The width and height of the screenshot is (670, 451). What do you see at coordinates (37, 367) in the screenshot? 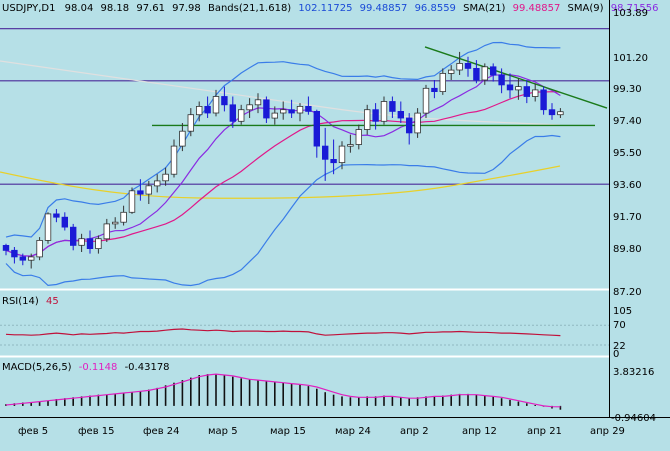
I see `macd-label: MACD(5,26,5)` at bounding box center [37, 367].